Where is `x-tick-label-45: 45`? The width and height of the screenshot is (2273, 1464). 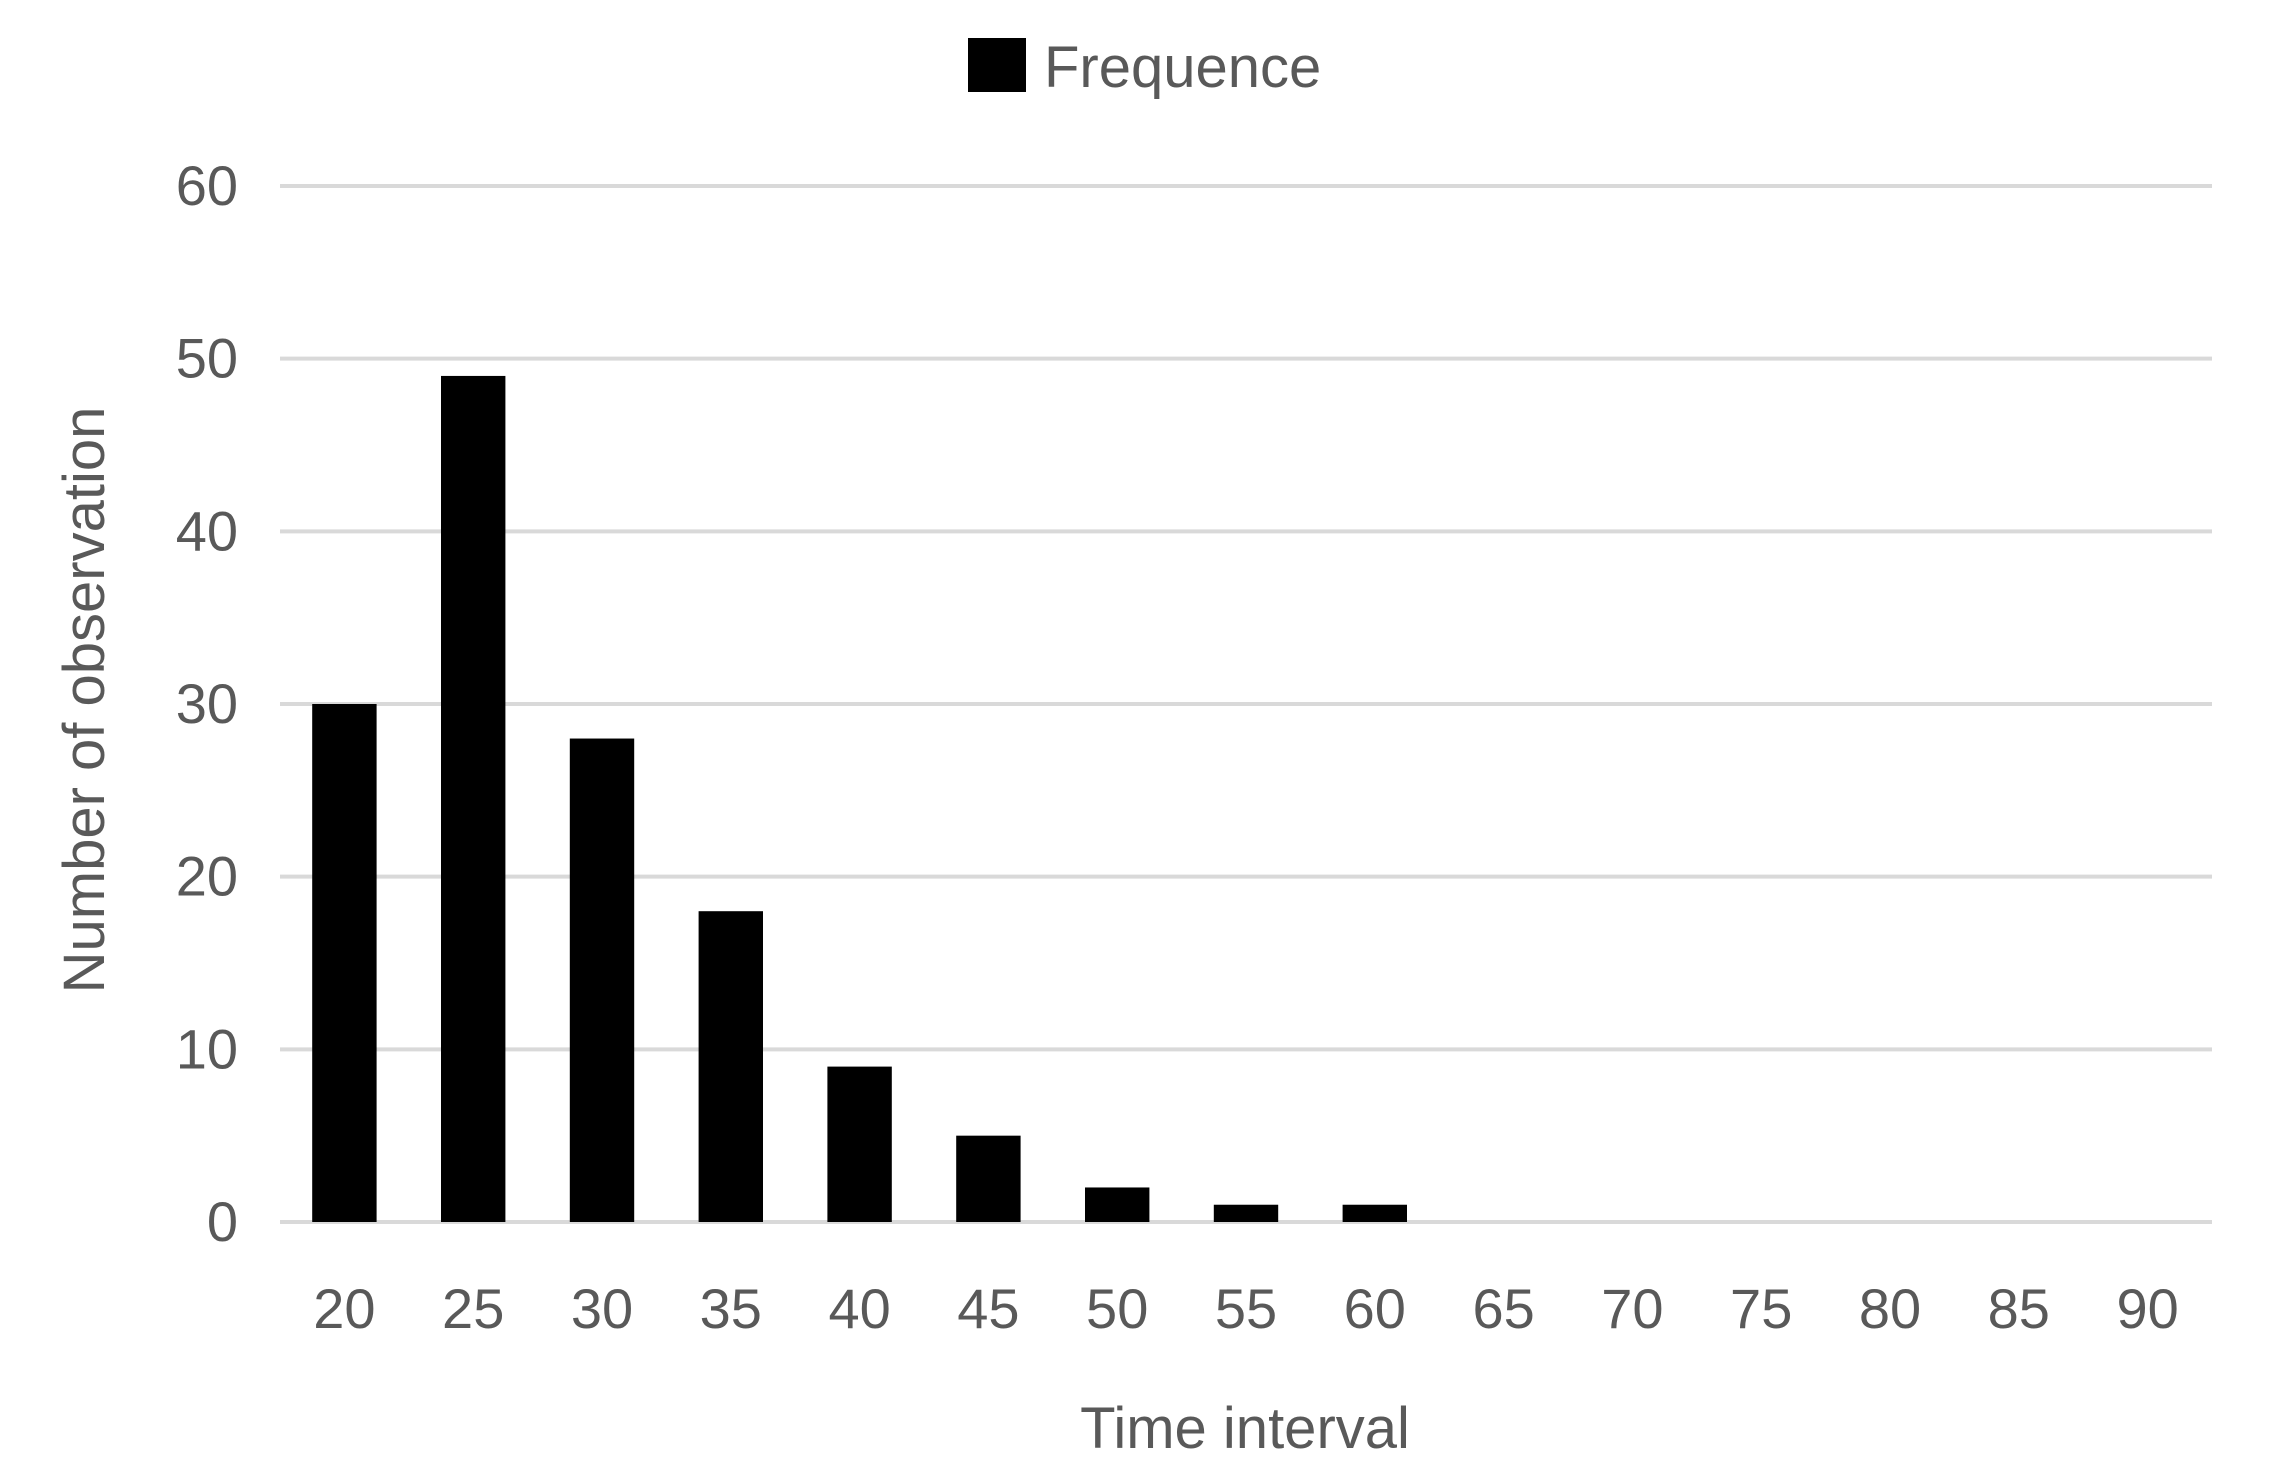
x-tick-label-45: 45 is located at coordinates (988, 1308).